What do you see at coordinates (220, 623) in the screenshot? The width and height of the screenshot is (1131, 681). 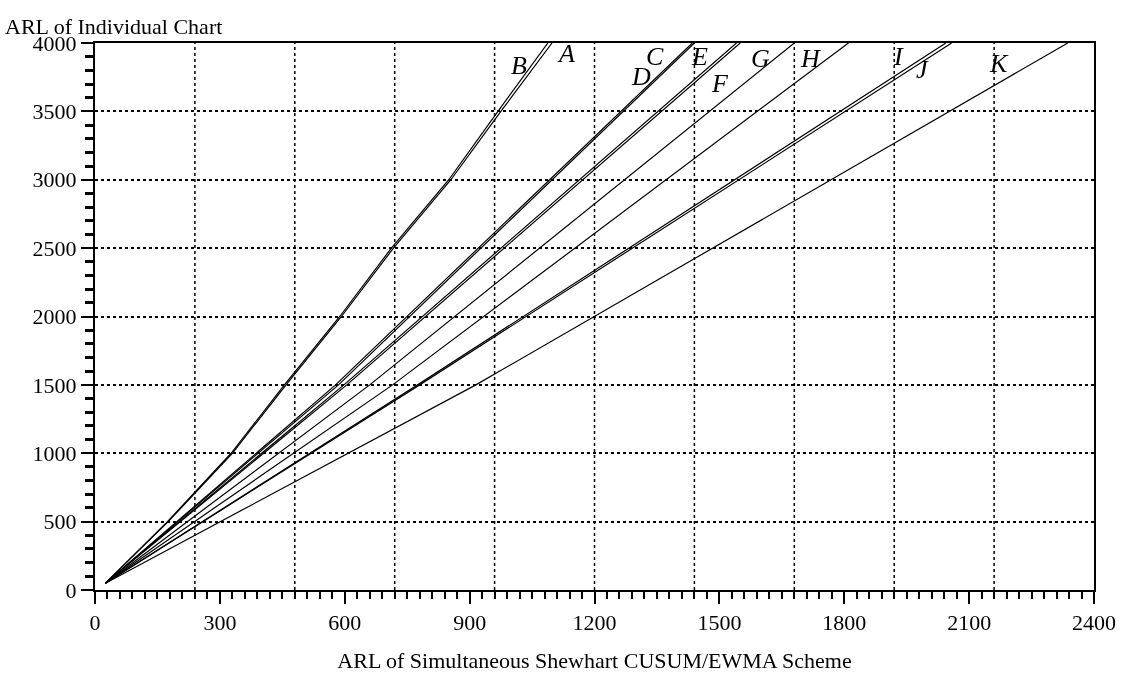 I see `x-tick-label: 300` at bounding box center [220, 623].